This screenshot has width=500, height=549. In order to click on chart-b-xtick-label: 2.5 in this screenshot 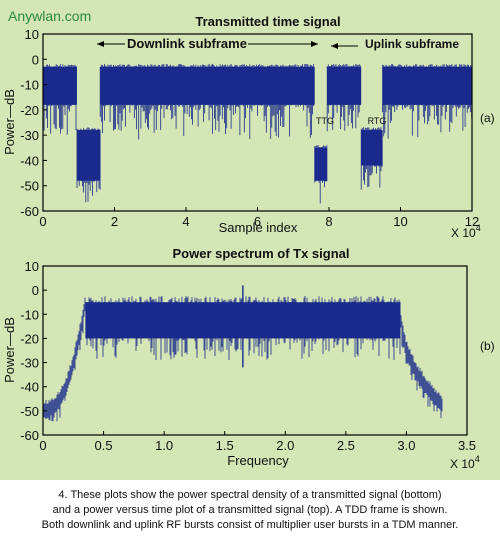, I will do `click(346, 445)`.